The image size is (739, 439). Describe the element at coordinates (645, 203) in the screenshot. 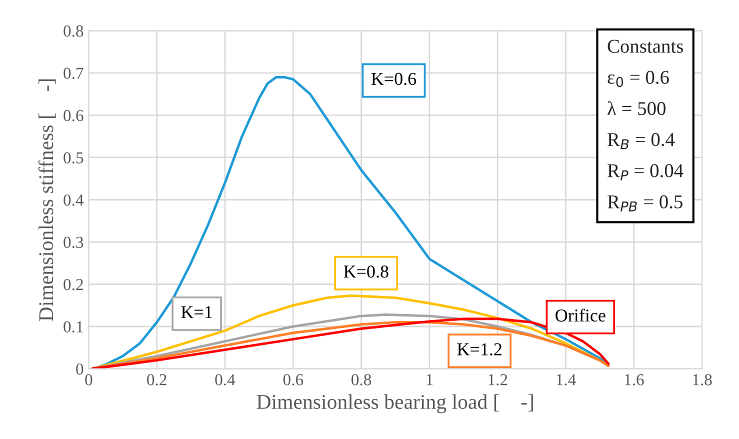

I see `annotation: R$_{PB}$ = 0.5` at that location.